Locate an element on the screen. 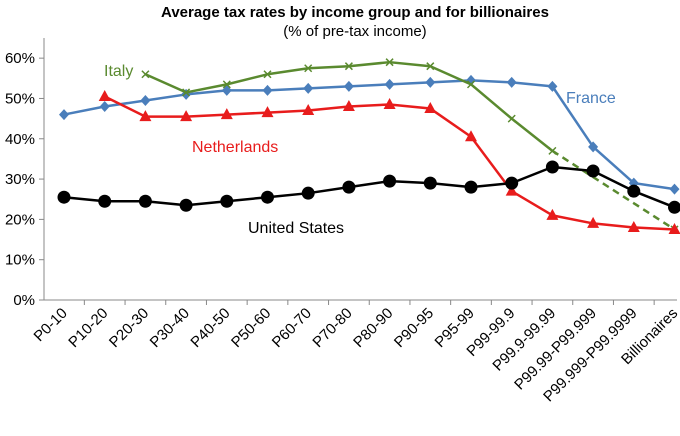 The image size is (680, 436). series-label-italy: Italy is located at coordinates (118, 71).